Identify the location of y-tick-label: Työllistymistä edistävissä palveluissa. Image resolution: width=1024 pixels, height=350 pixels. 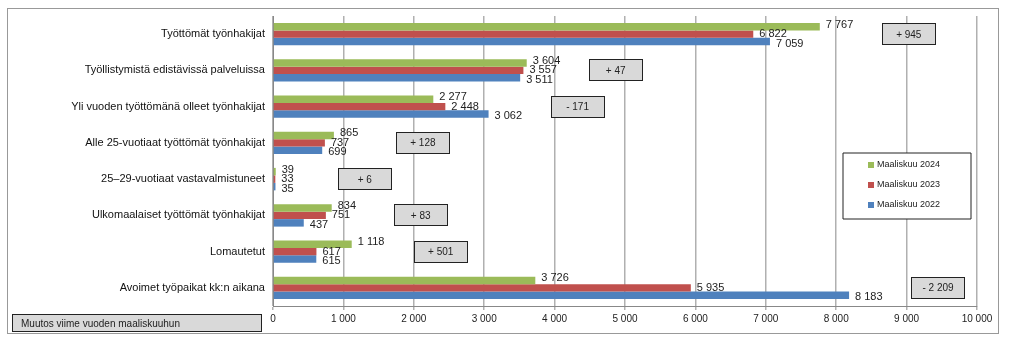
(175, 69).